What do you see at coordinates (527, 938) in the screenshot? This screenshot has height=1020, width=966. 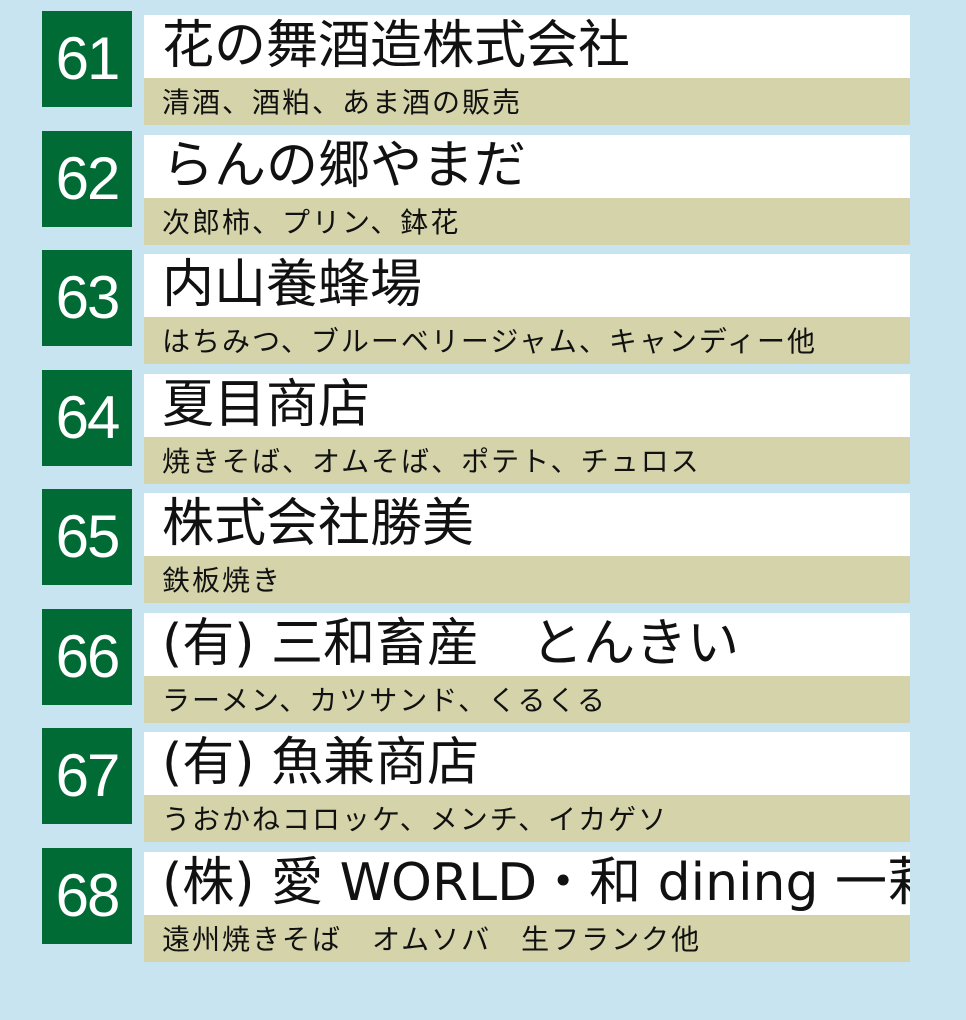 I see `vendor-items: 遠州焼きそば オムソバ 生フランク他` at bounding box center [527, 938].